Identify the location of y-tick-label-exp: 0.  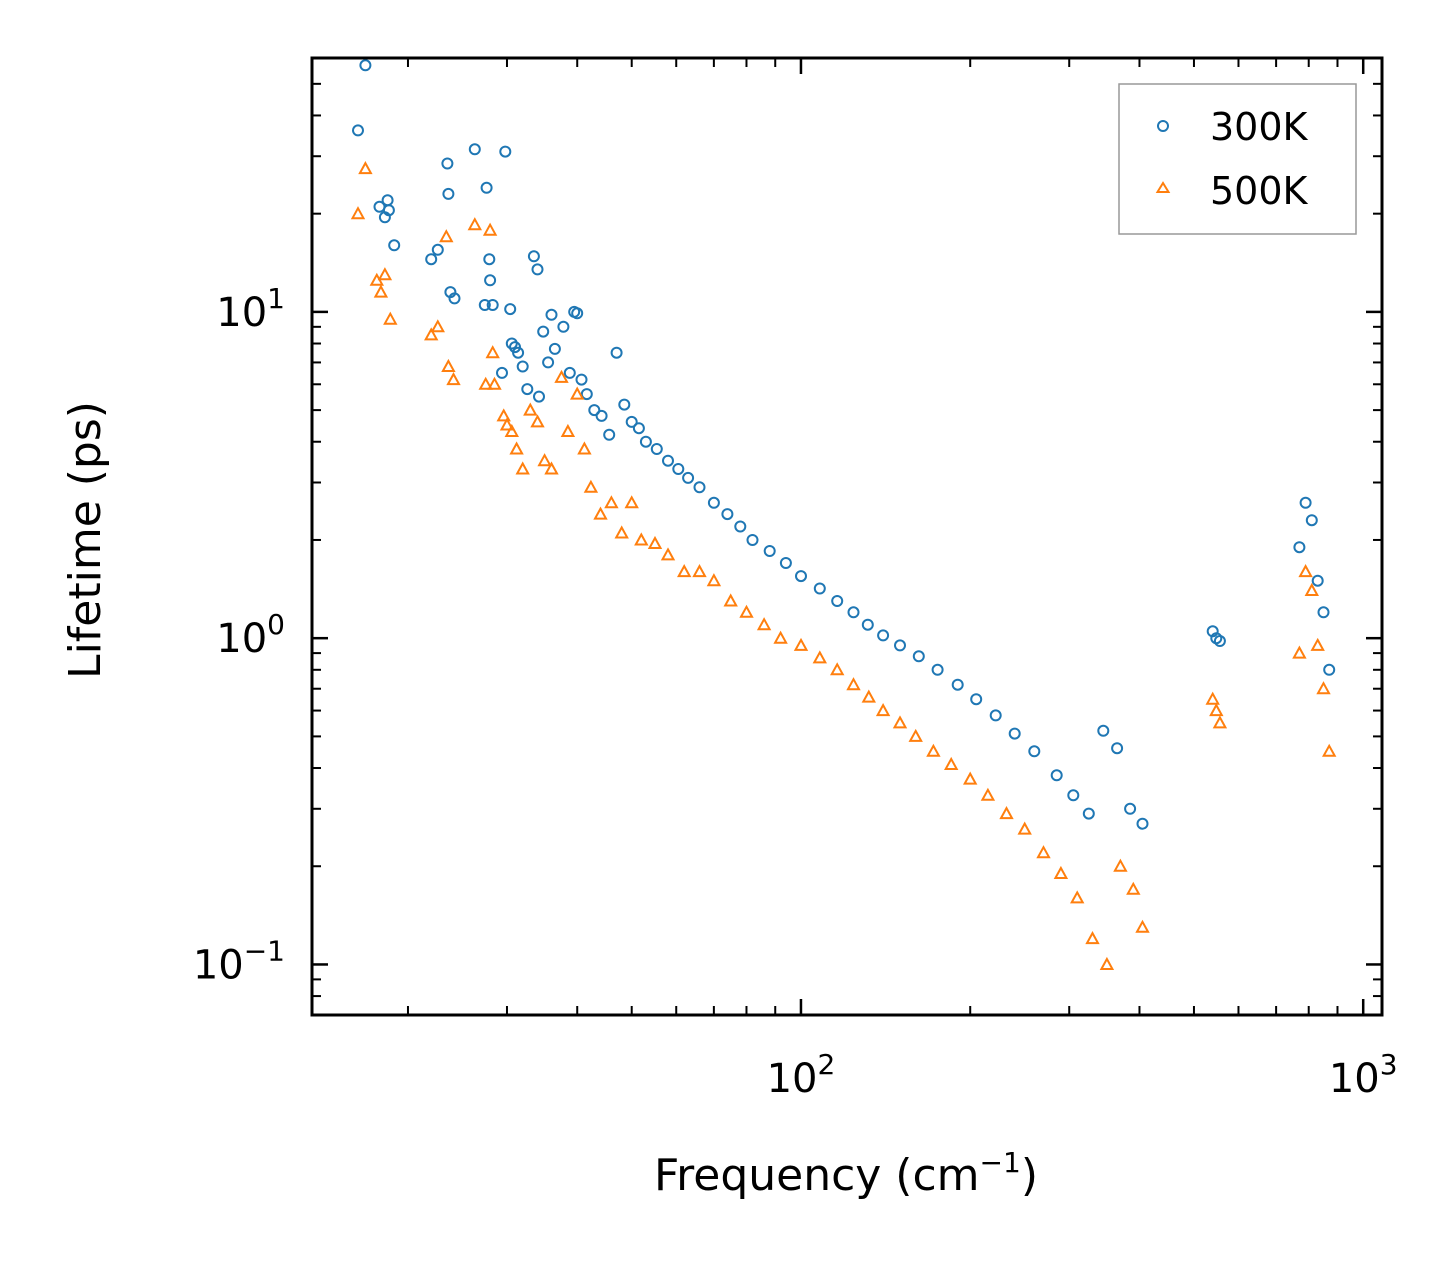
(276, 624).